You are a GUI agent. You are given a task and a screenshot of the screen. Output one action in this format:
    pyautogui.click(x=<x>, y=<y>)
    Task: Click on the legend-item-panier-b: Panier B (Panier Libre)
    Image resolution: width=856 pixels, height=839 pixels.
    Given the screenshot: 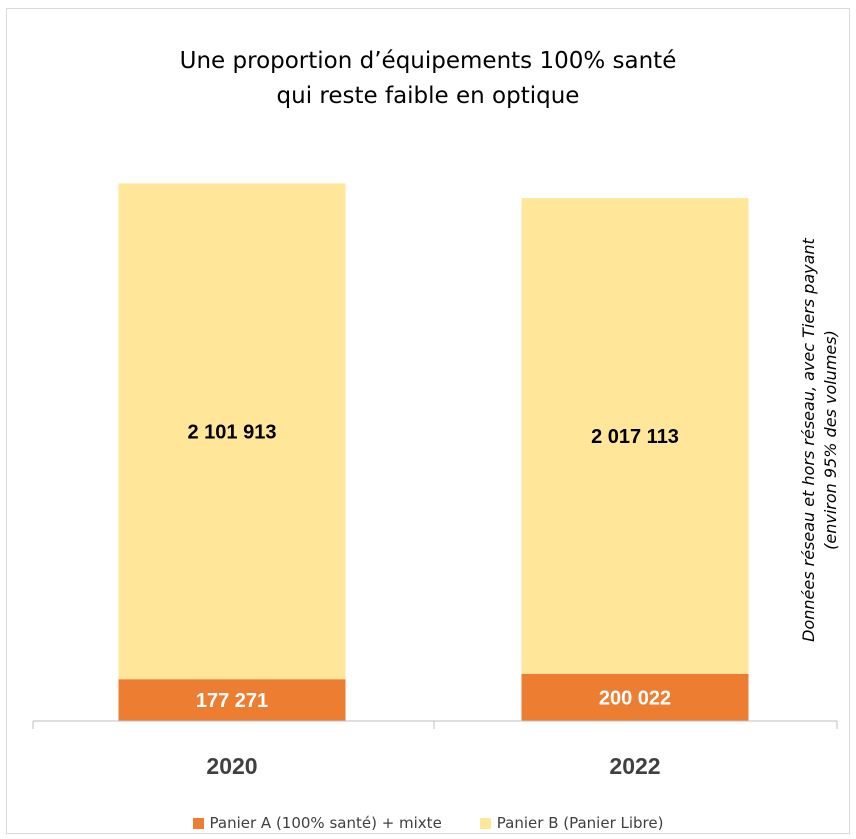 What is the action you would take?
    pyautogui.click(x=571, y=823)
    